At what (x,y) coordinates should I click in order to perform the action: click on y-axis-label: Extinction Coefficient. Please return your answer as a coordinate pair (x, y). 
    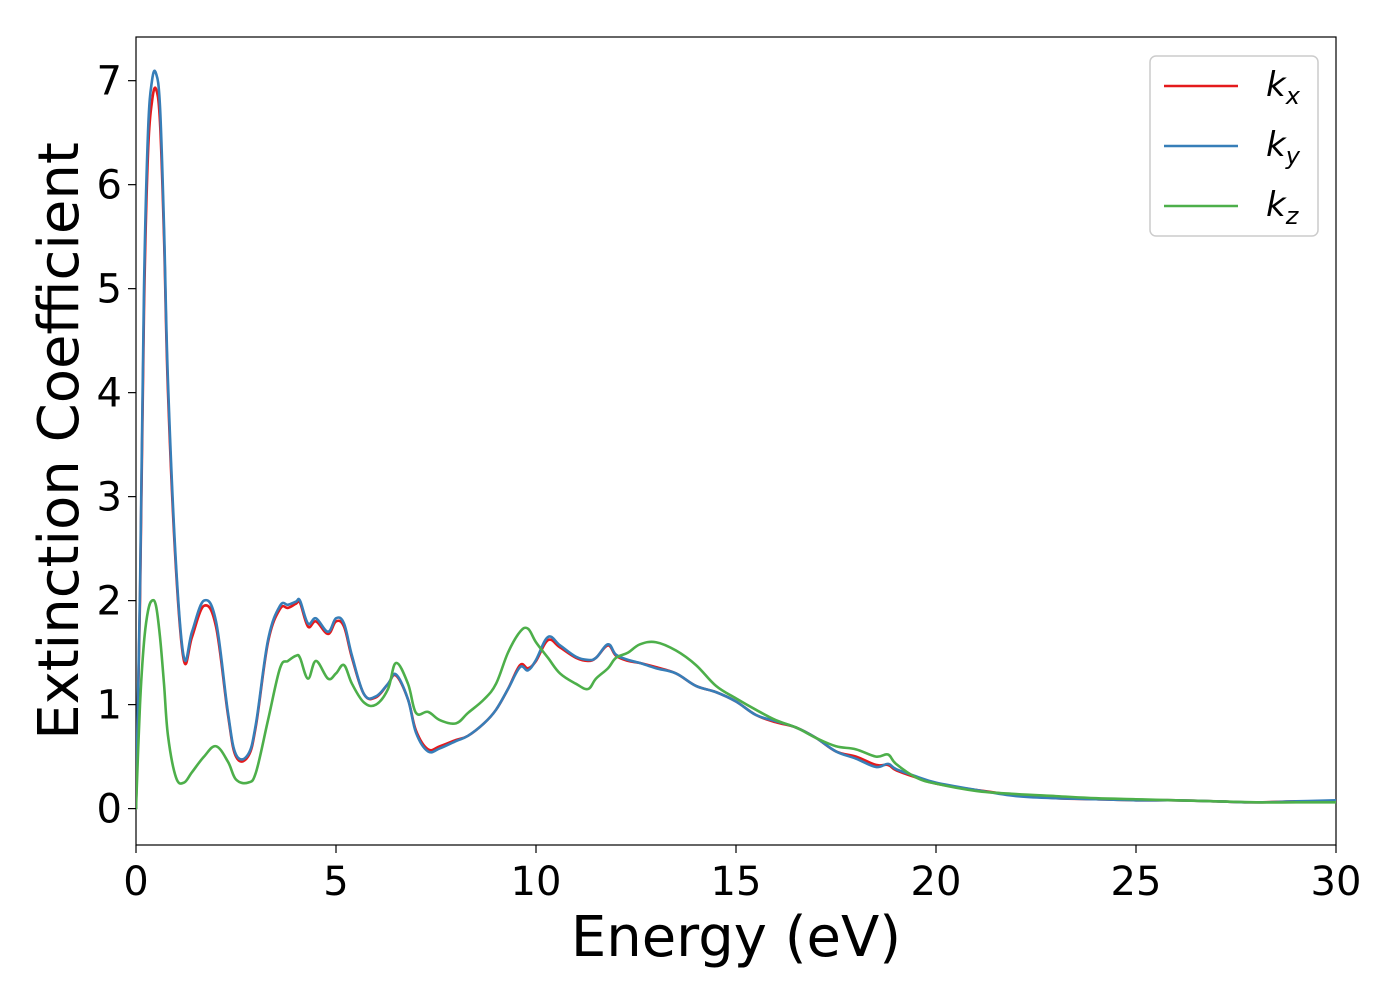
    Looking at the image, I should click on (59, 441).